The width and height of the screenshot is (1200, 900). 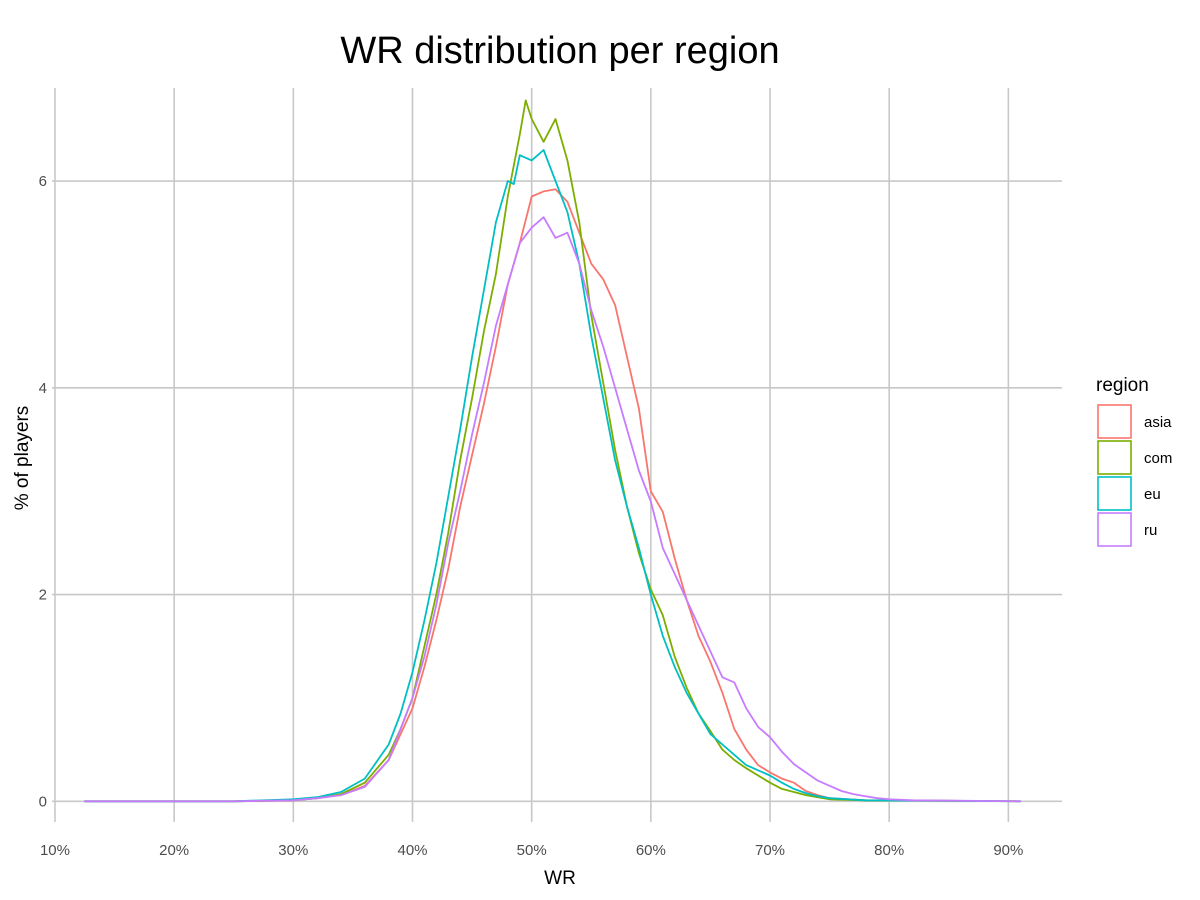 What do you see at coordinates (174, 850) in the screenshot?
I see `x-tick-label: 20%` at bounding box center [174, 850].